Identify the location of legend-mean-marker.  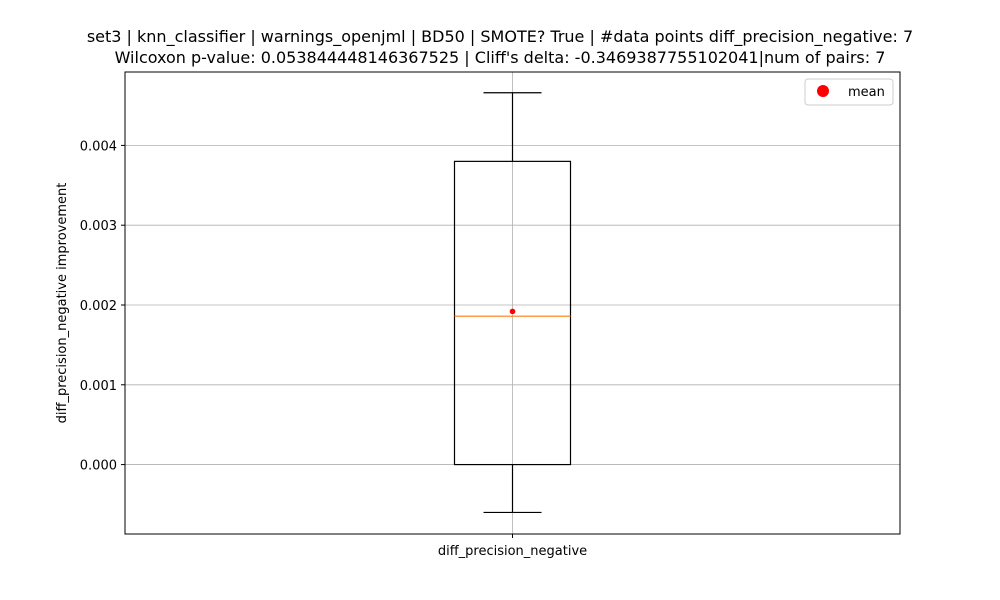
(823, 91).